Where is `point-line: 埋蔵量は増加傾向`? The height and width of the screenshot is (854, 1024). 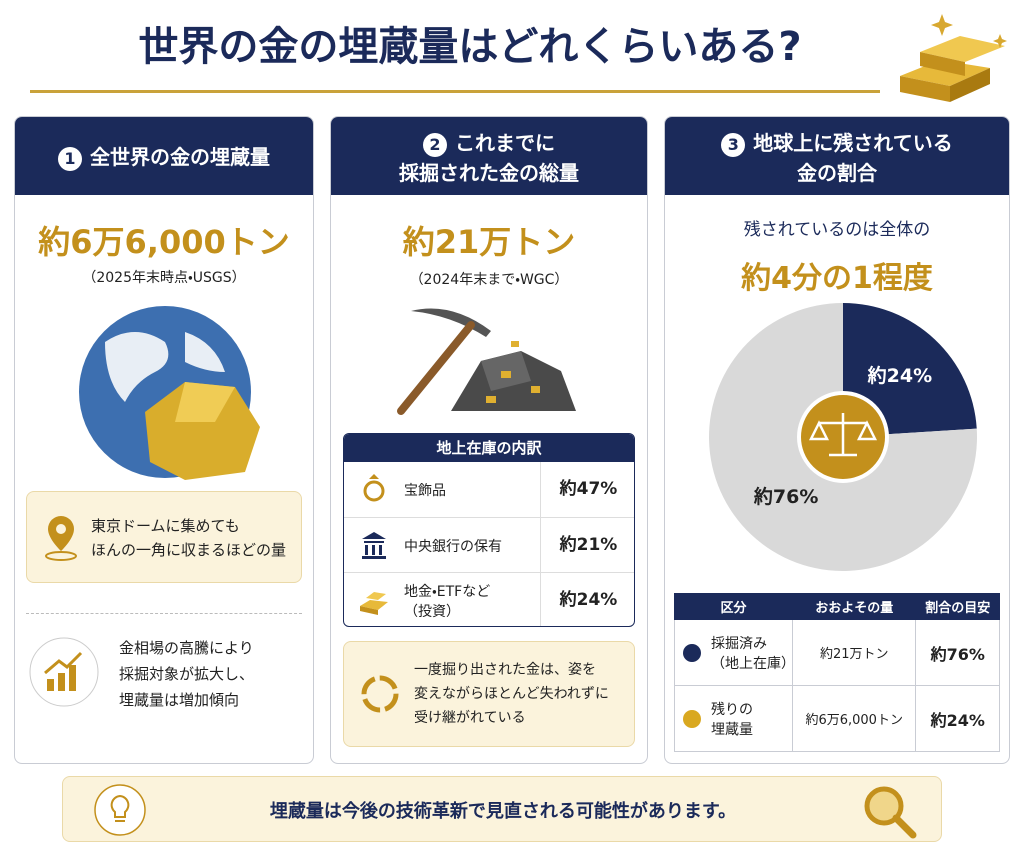 point-line: 埋蔵量は増加傾向 is located at coordinates (179, 700).